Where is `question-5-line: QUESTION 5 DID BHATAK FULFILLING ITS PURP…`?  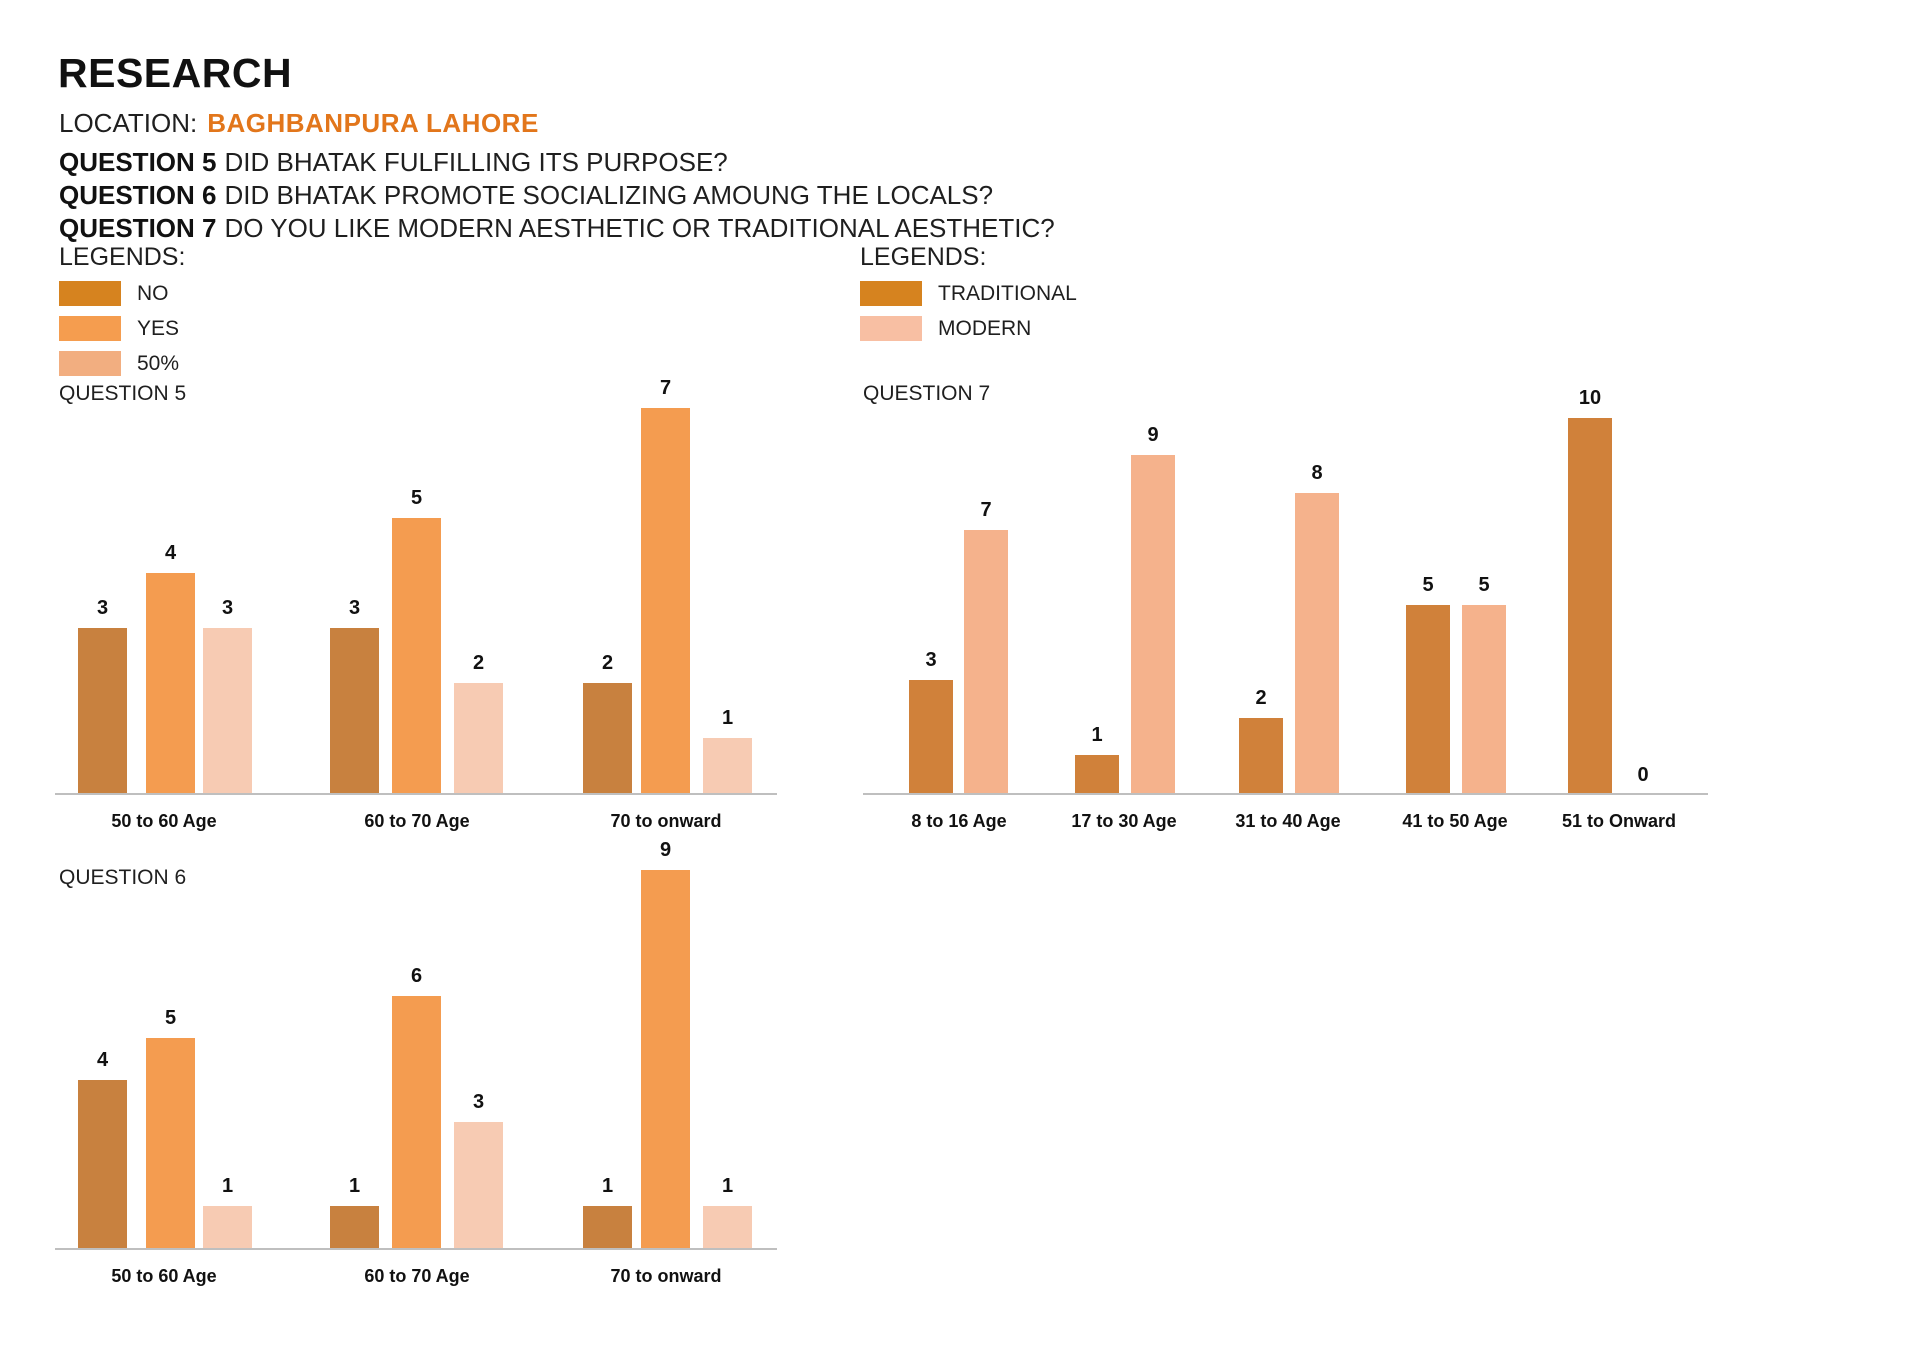
question-5-line: QUESTION 5 DID BHATAK FULFILLING ITS PURP… is located at coordinates (557, 162).